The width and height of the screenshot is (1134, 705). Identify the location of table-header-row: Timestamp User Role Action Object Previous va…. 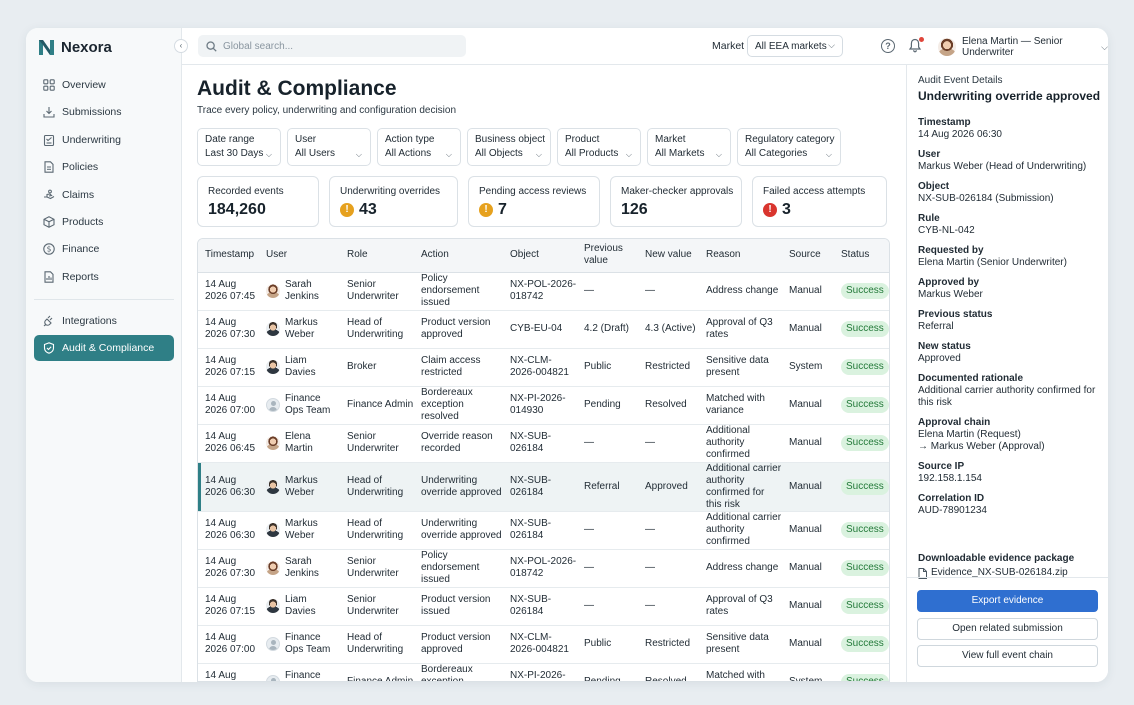
(543, 256).